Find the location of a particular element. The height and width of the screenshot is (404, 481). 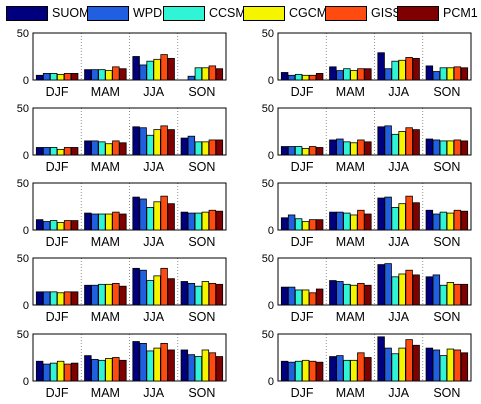

chart-panel-1: 0 50 DJF MAM JJA SON is located at coordinates (122, 63).